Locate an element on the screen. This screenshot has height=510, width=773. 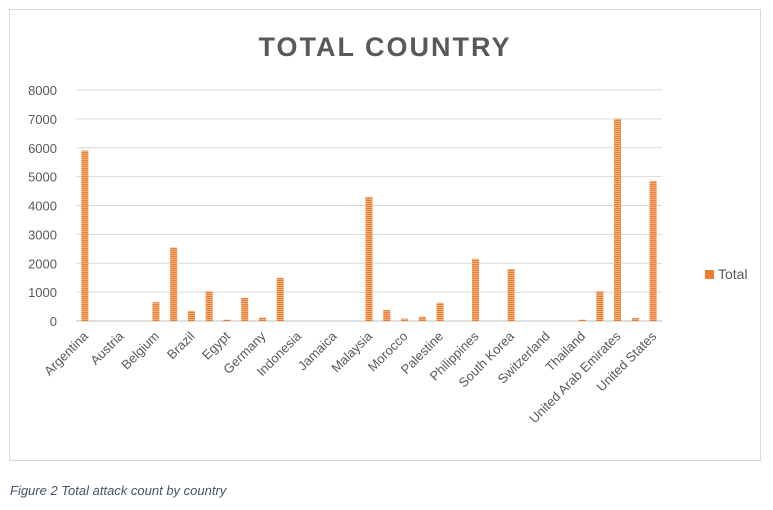
y-tick-label: 2000 is located at coordinates (42, 263).